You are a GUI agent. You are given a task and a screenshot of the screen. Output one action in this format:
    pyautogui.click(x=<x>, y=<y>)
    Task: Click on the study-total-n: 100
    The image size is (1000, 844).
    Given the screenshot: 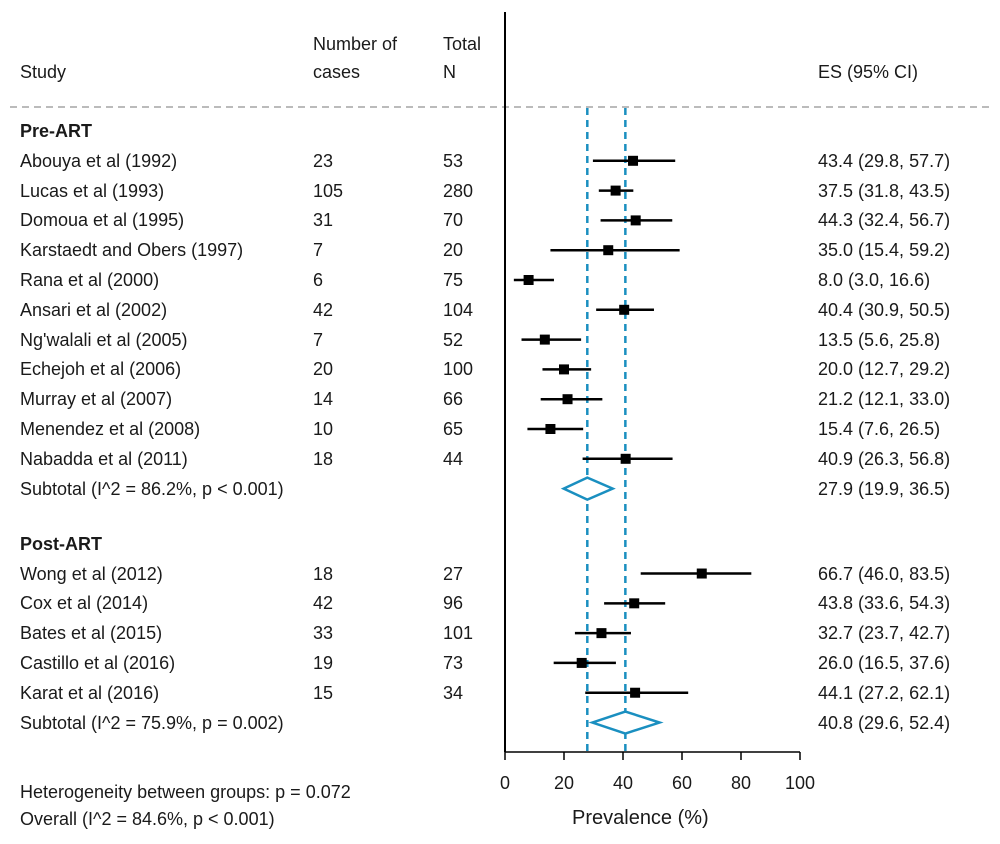 What is the action you would take?
    pyautogui.click(x=458, y=369)
    